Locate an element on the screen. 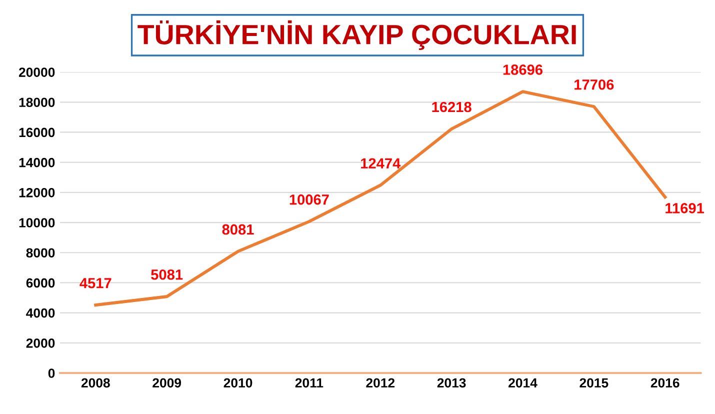 This screenshot has height=414, width=715. y-tick-label: 16000 is located at coordinates (37, 133).